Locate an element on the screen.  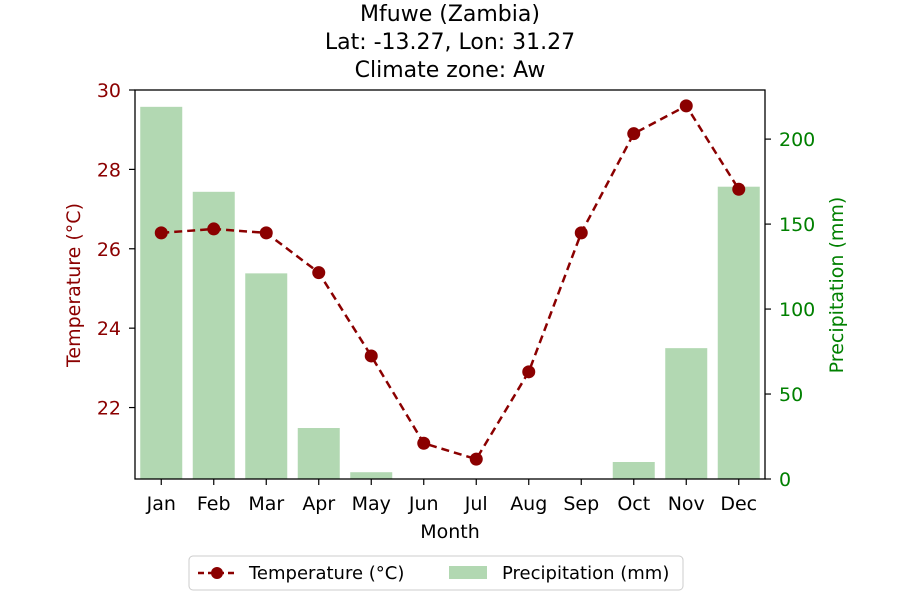
temperature-point-apr is located at coordinates (319, 273).